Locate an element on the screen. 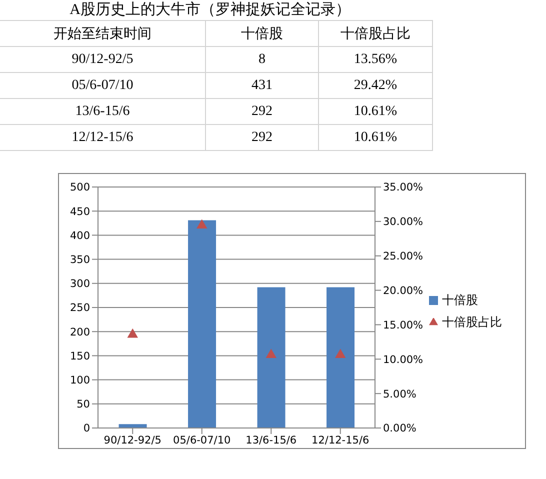  text: 8 is located at coordinates (262, 59).